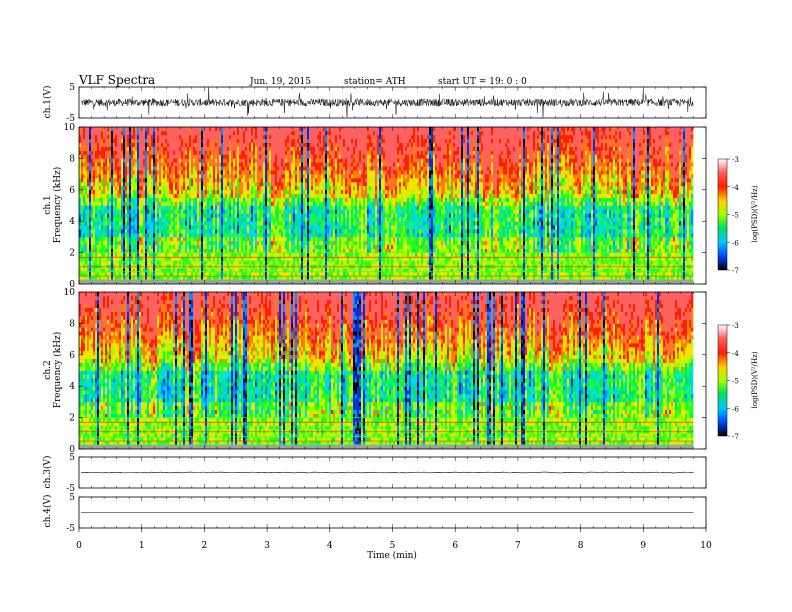  What do you see at coordinates (735, 409) in the screenshot?
I see `ch2-colorbar-tick-label: -6` at bounding box center [735, 409].